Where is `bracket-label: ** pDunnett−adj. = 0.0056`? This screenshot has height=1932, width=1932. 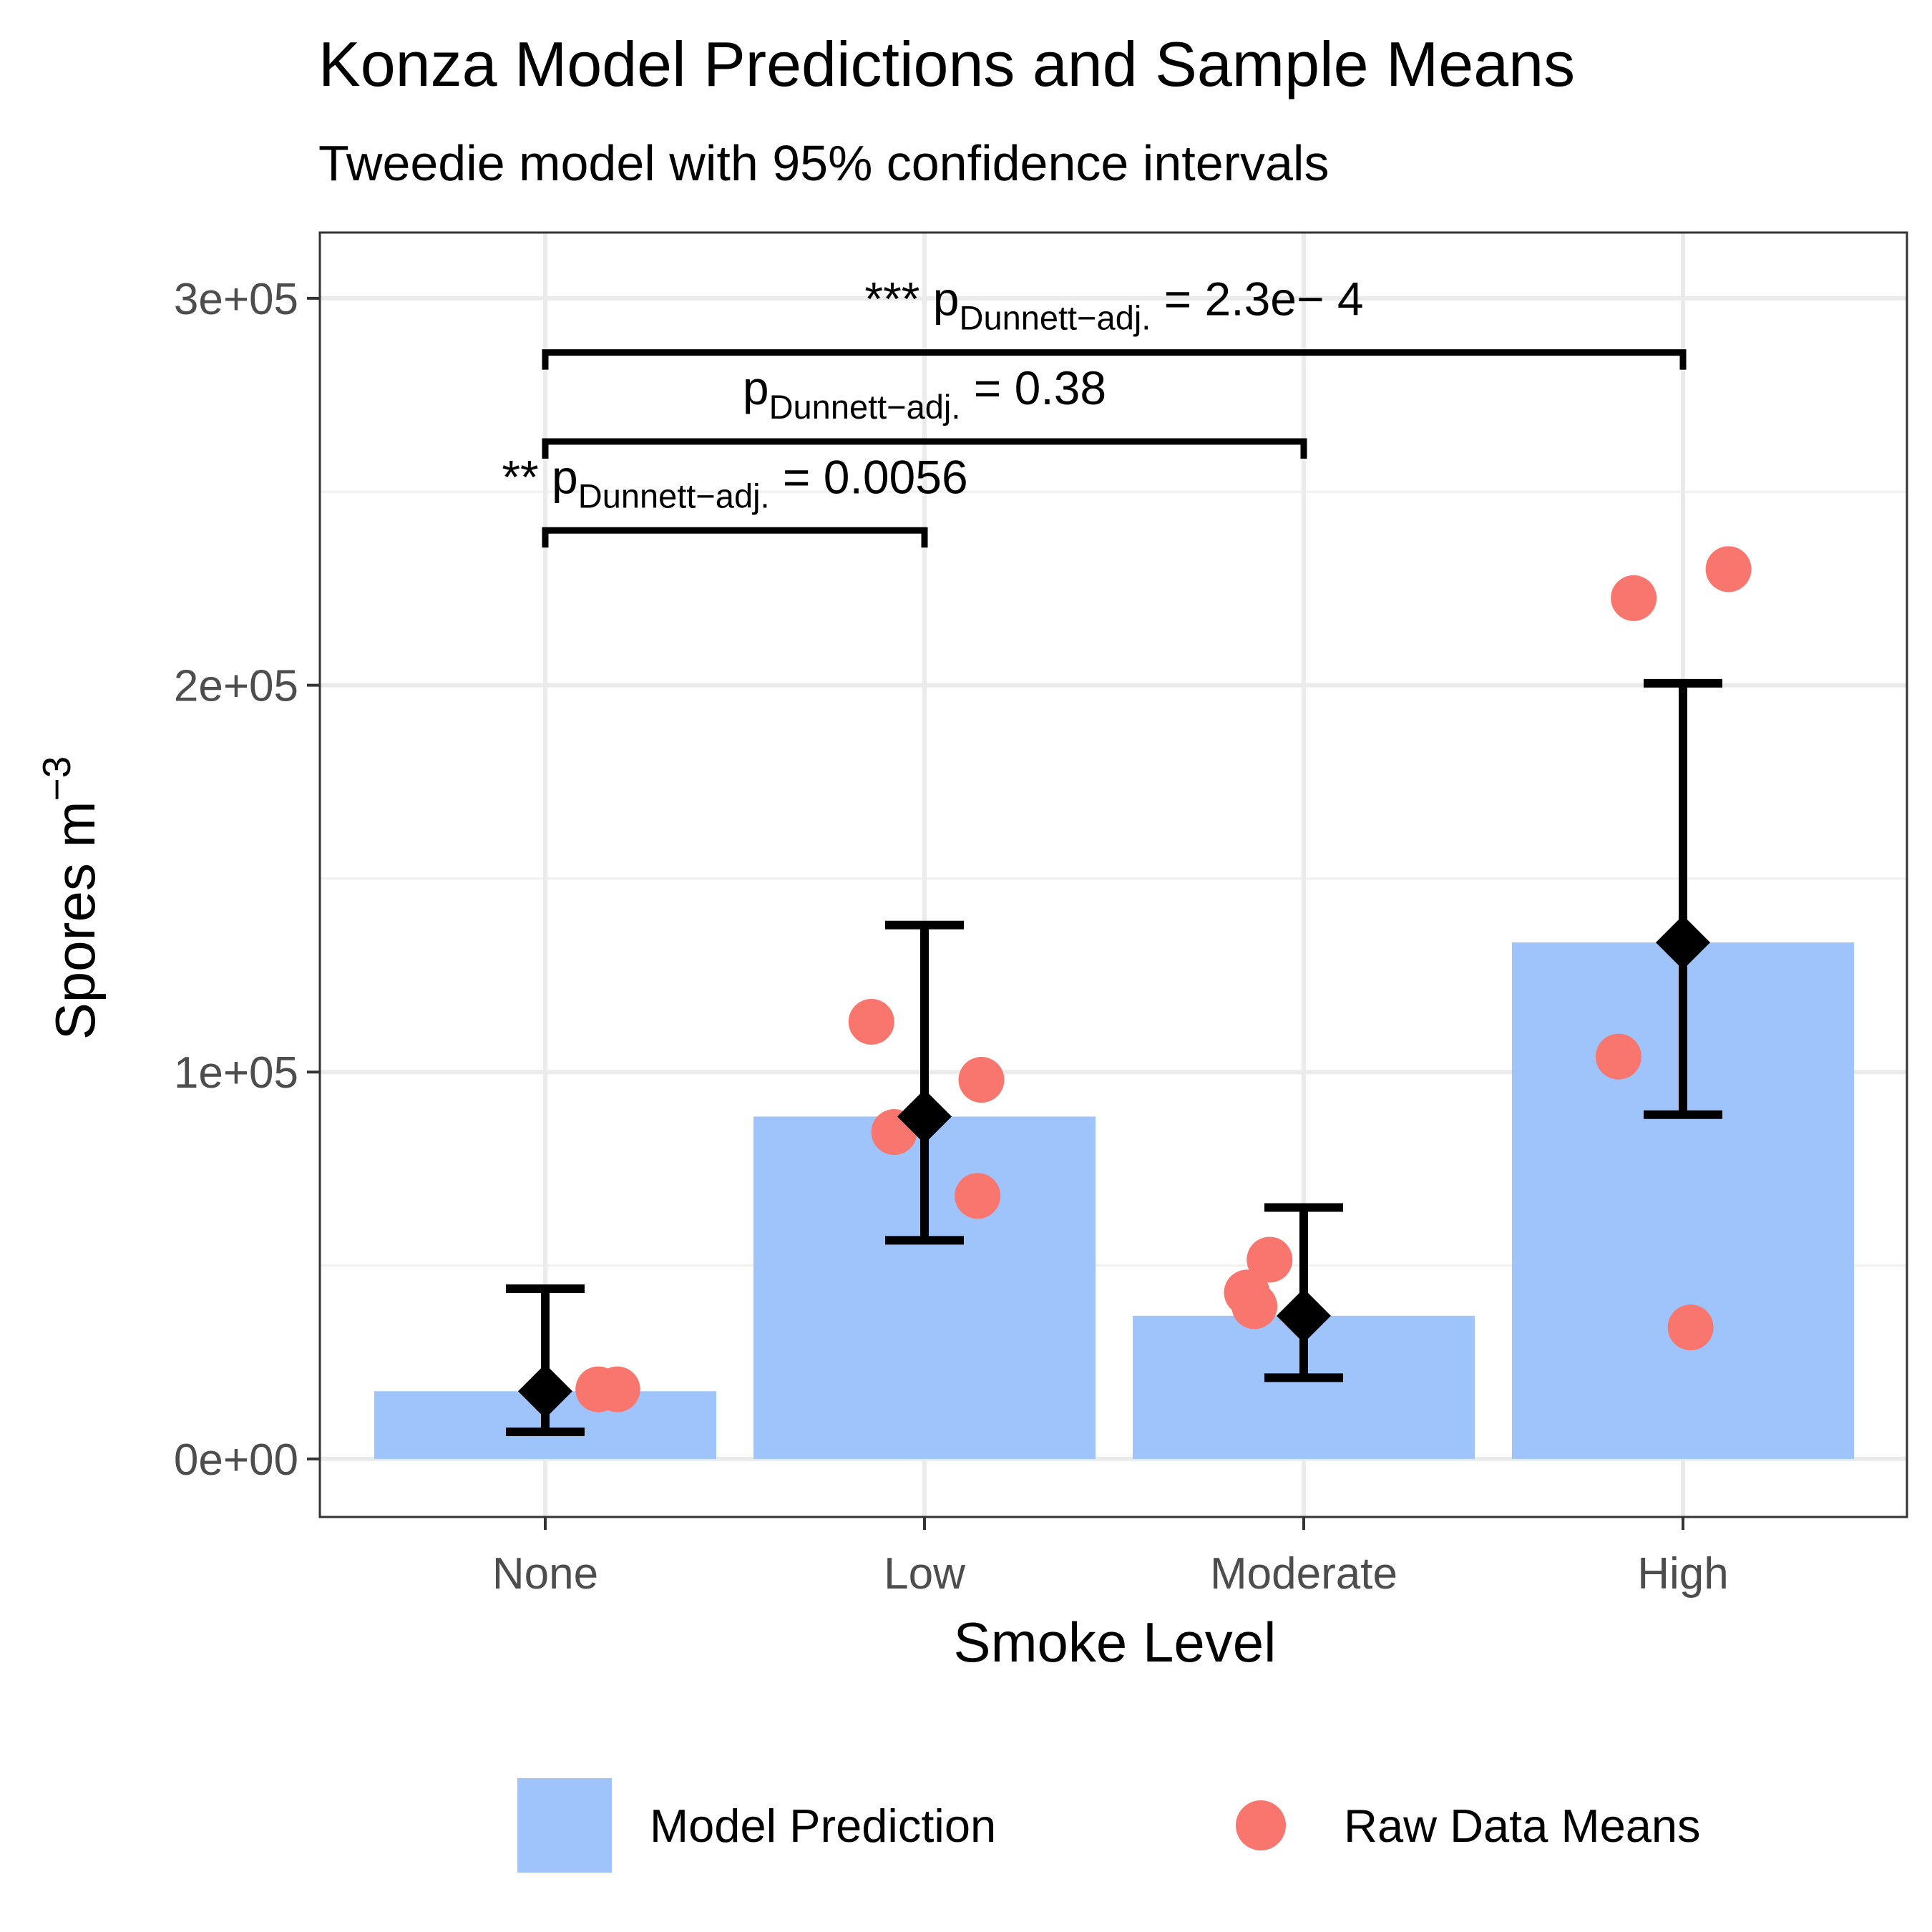 bracket-label: ** pDunnett−adj. = 0.0056 is located at coordinates (735, 482).